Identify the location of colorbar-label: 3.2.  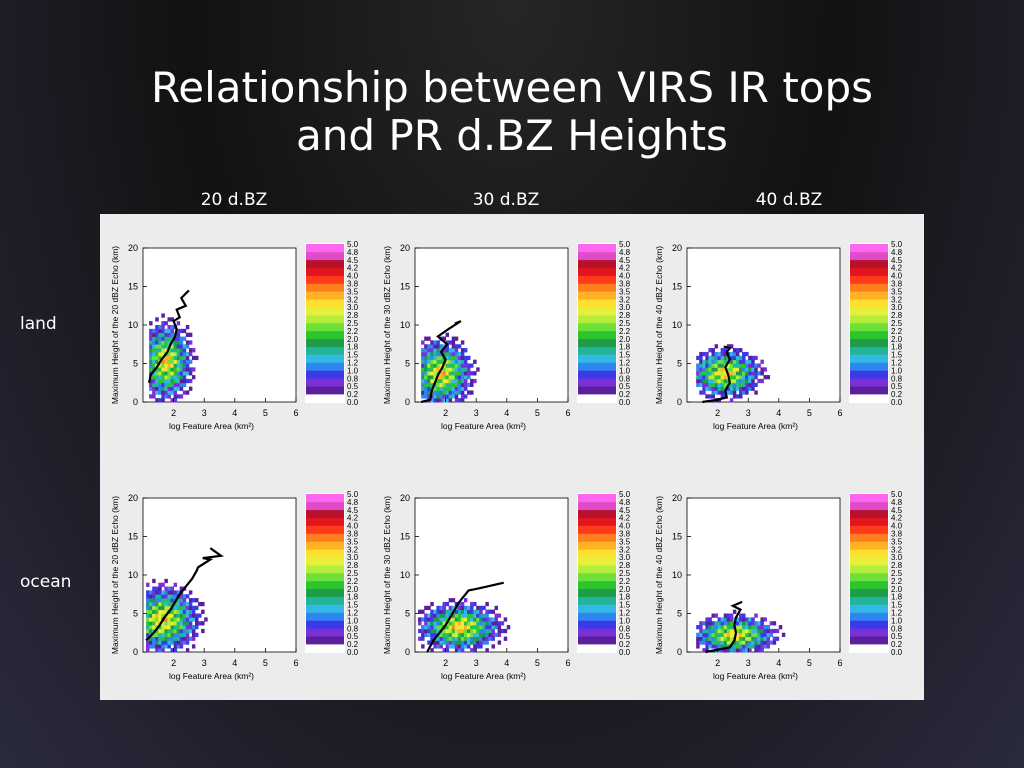
(353, 299).